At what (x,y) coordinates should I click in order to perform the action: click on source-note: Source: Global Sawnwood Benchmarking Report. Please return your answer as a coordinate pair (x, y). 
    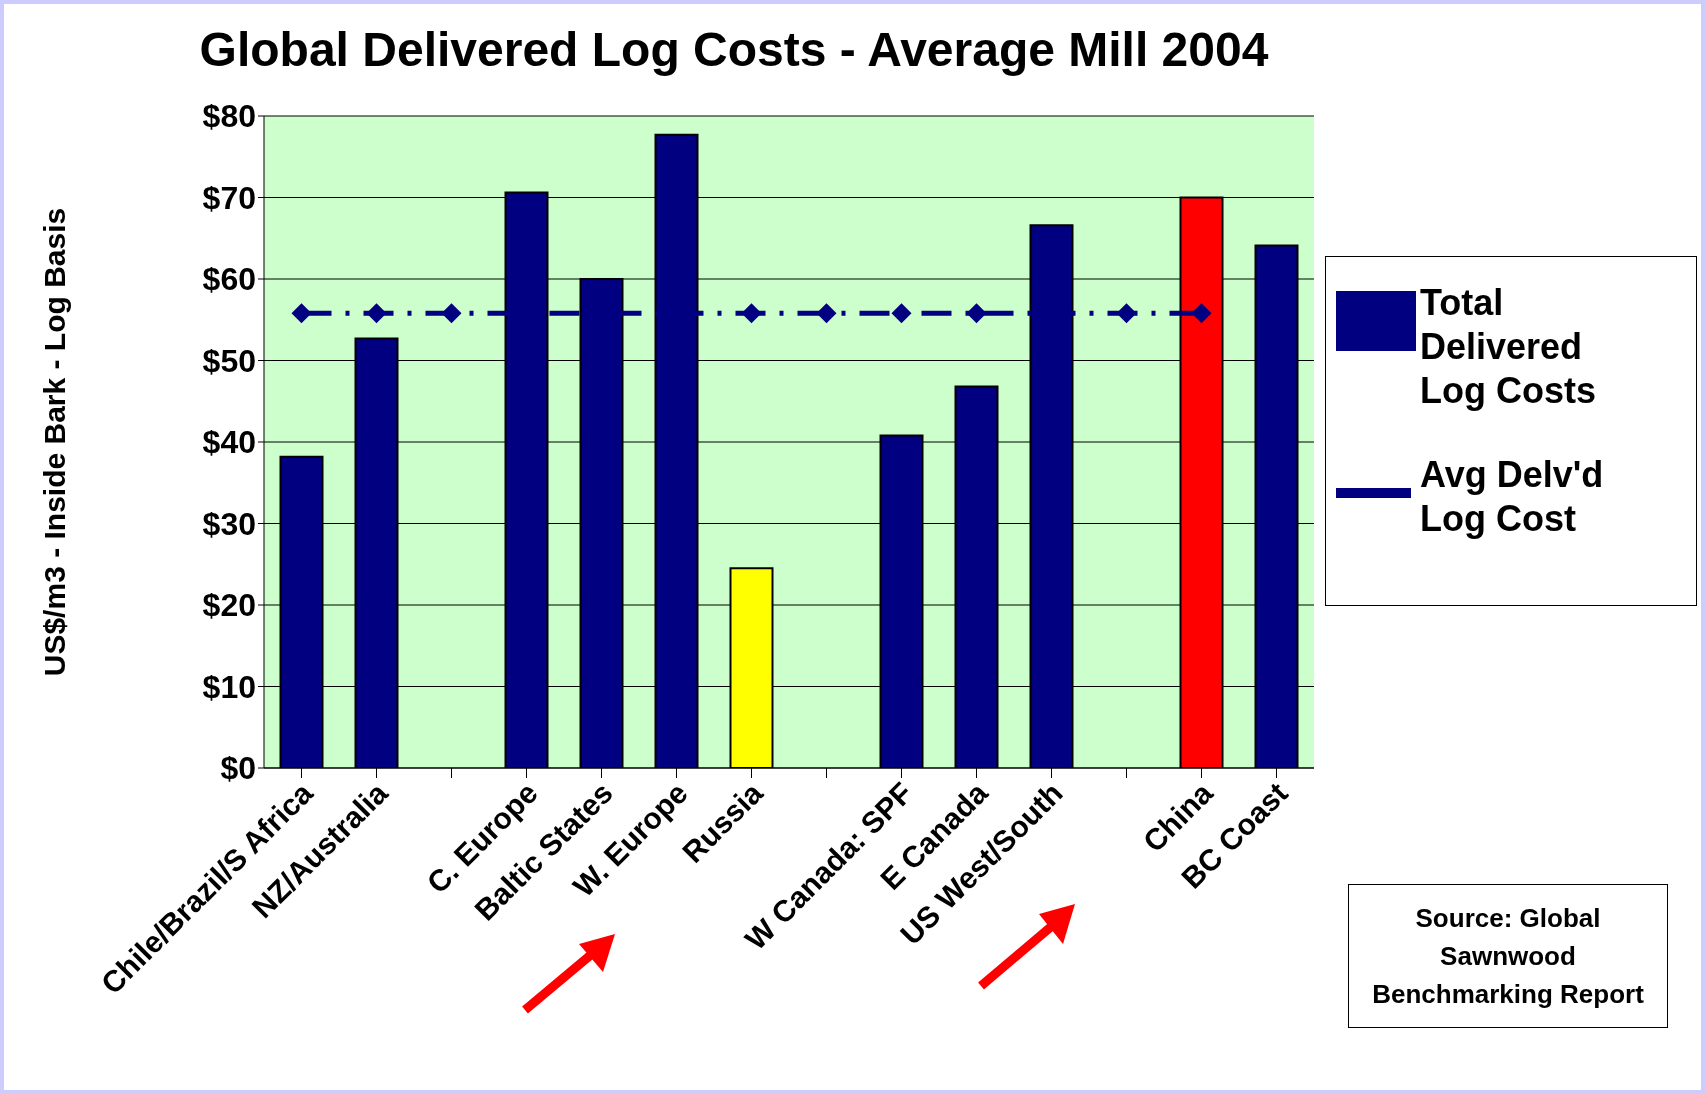
    Looking at the image, I should click on (1508, 956).